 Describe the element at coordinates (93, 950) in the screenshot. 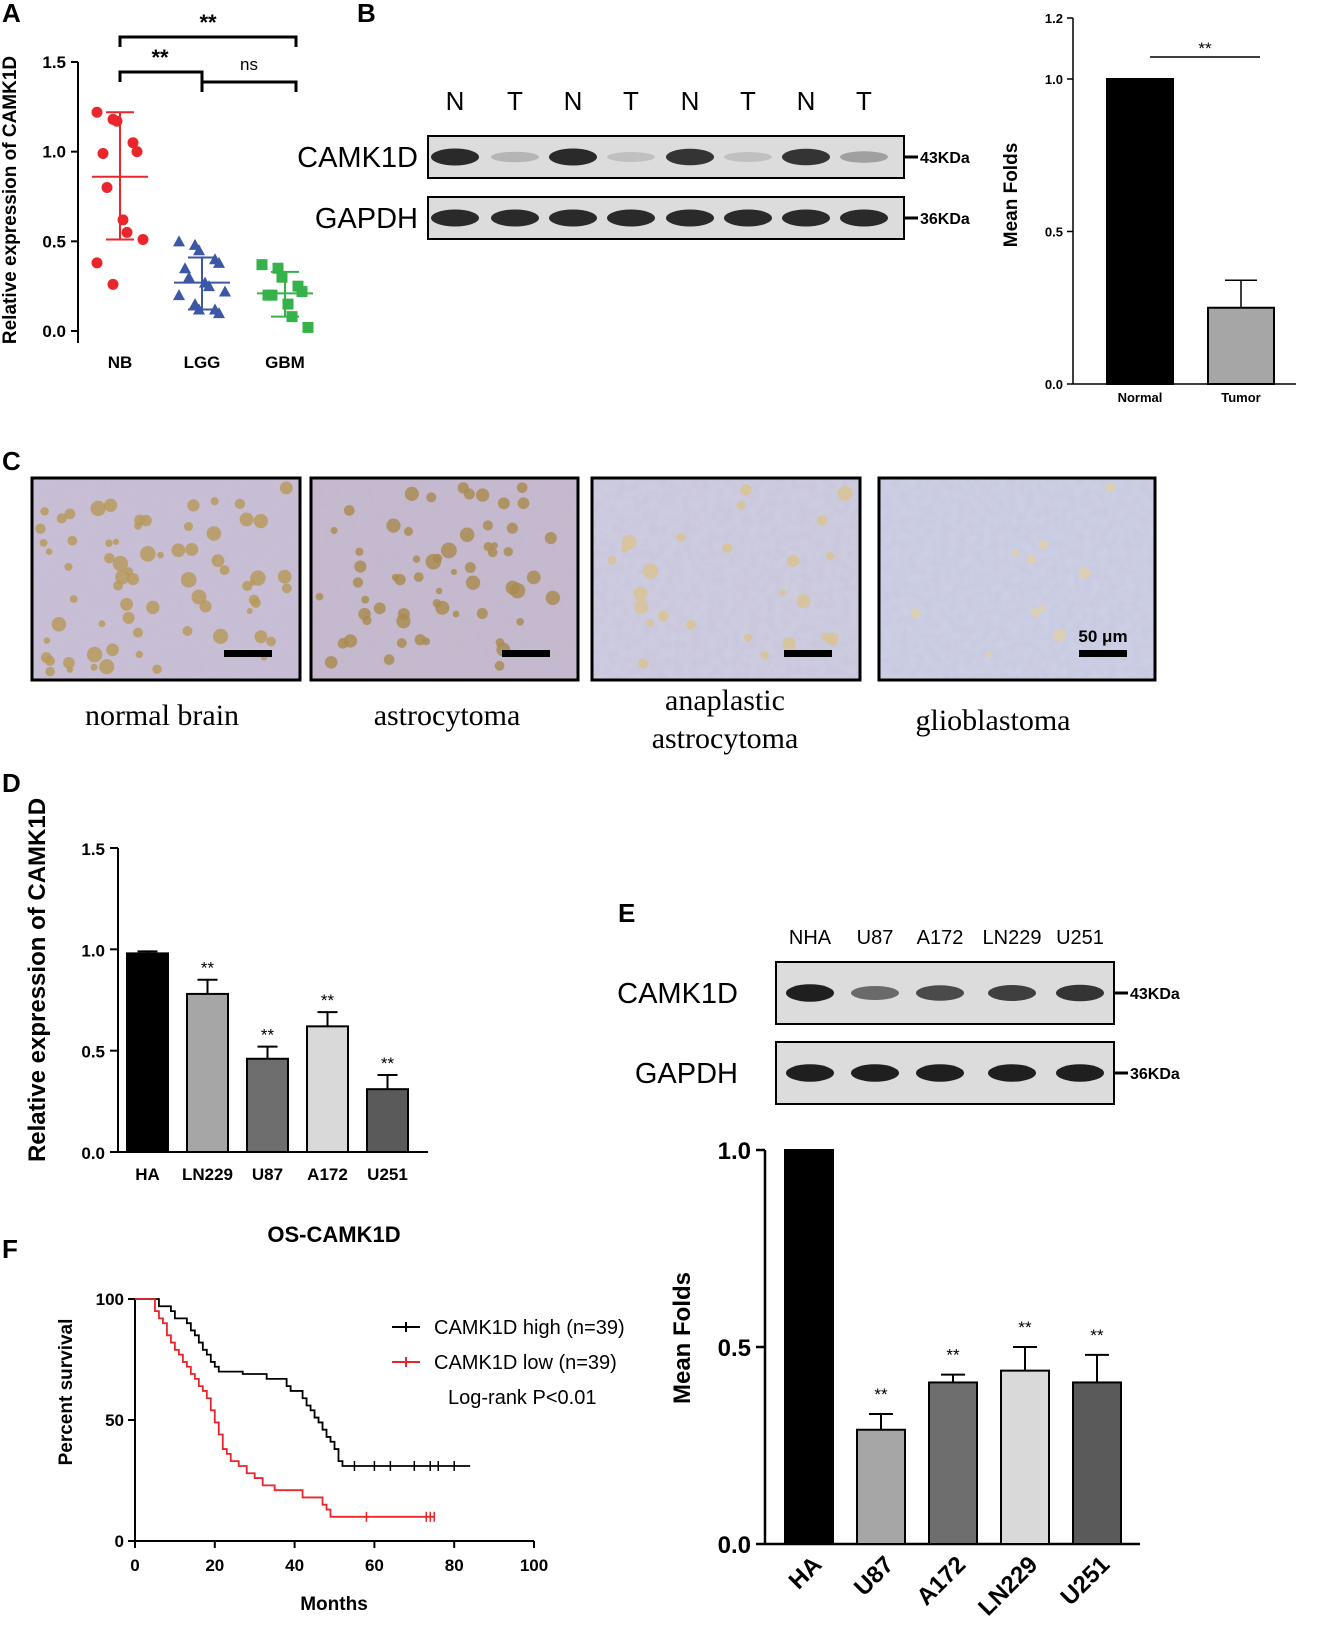

I see `panel-d-y-tick-label: 1.0` at that location.